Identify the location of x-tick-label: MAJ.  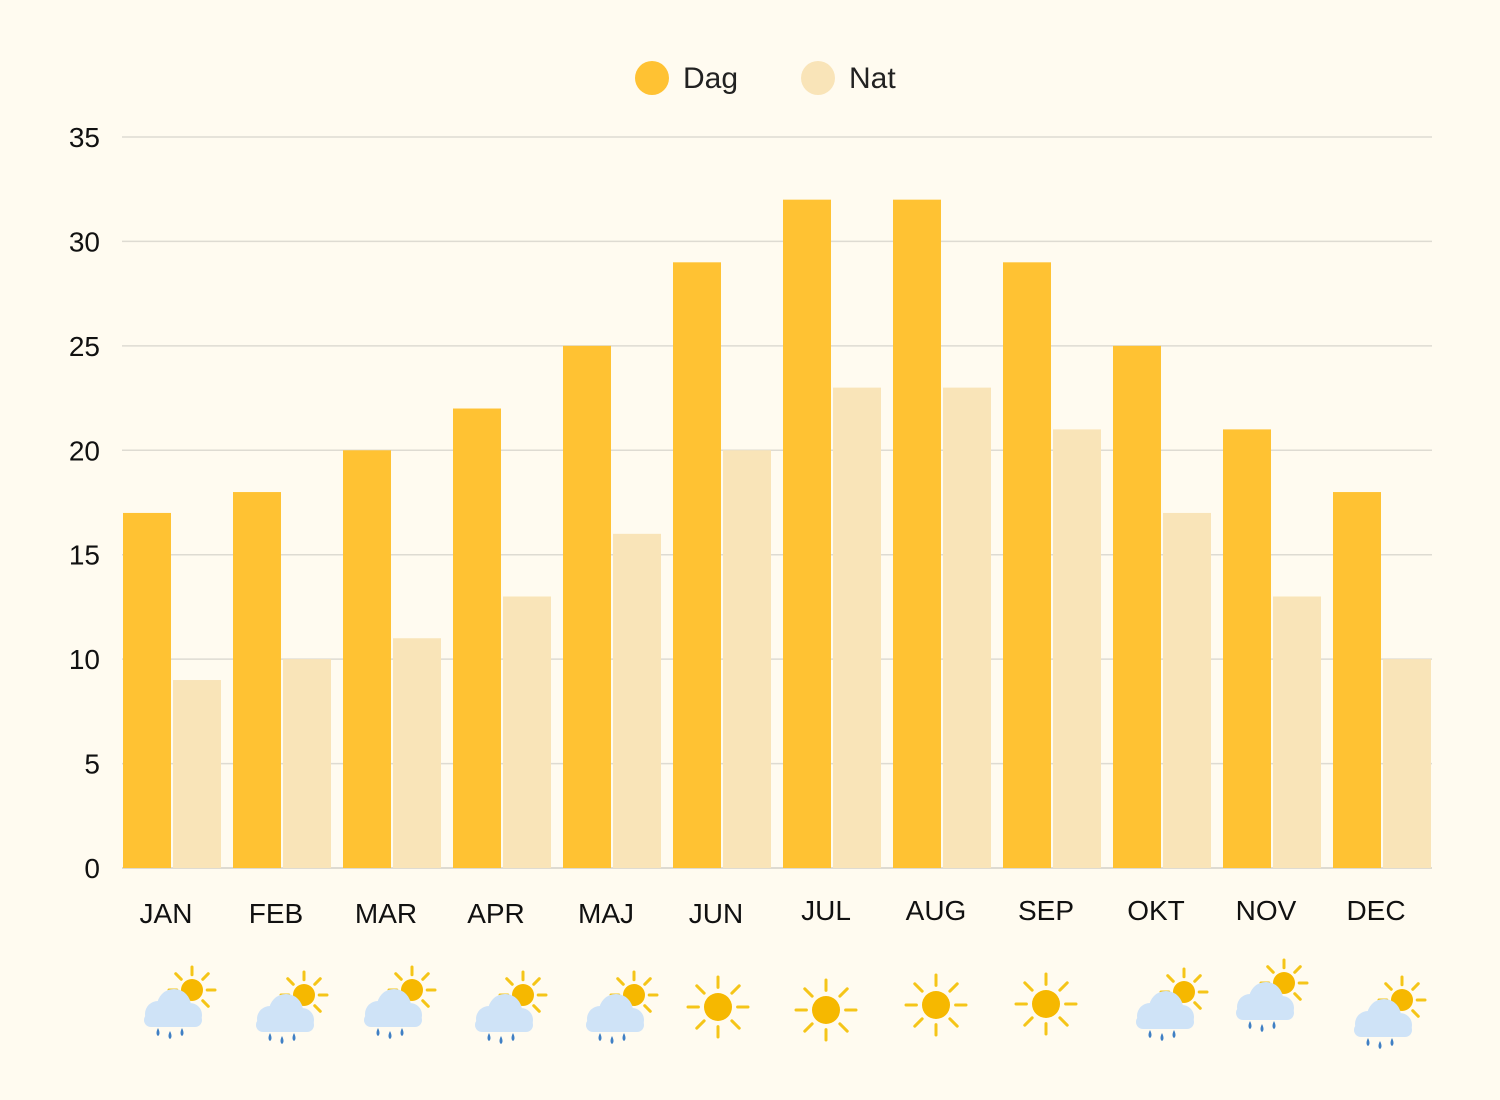
(606, 913).